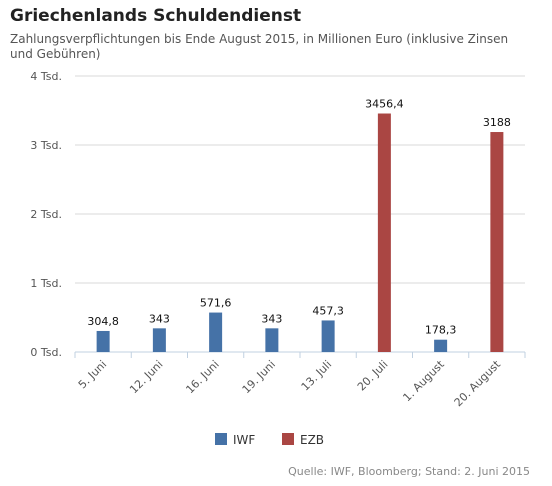 The width and height of the screenshot is (552, 486). I want to click on data-label: 3456,4, so click(384, 104).